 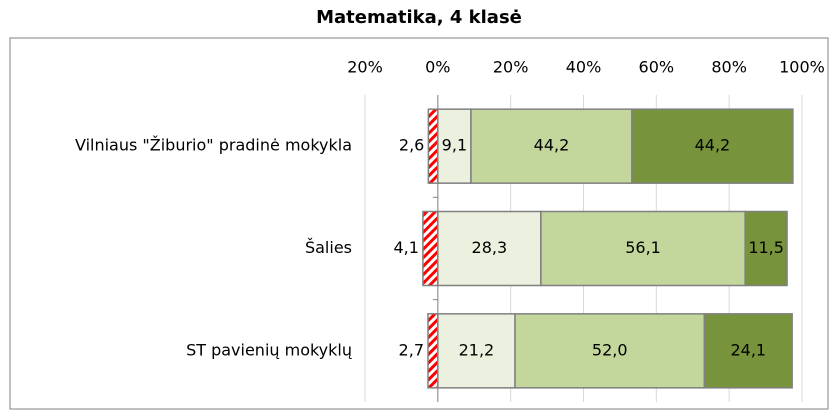 I want to click on value-label: 21,2, so click(x=477, y=349).